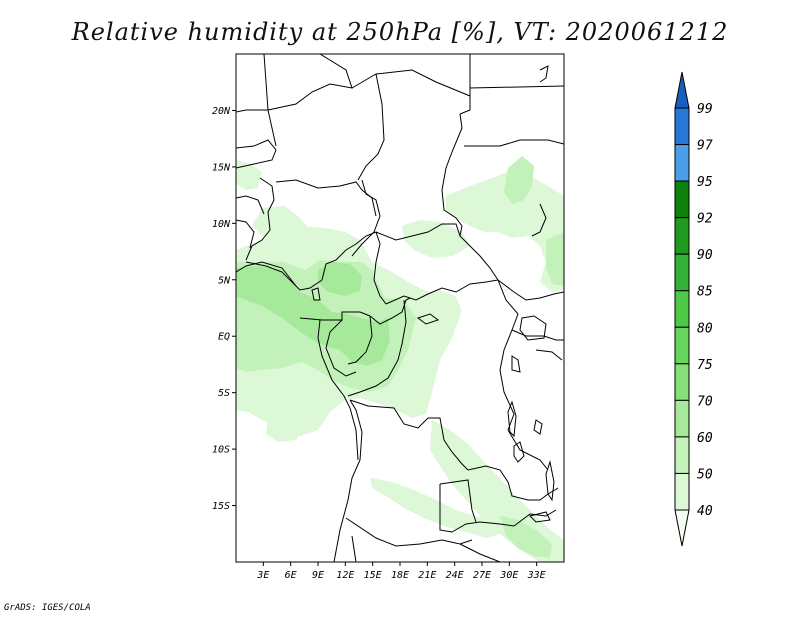 This screenshot has width=800, height=618. I want to click on humidity-area-east-edge, so click(555, 259).